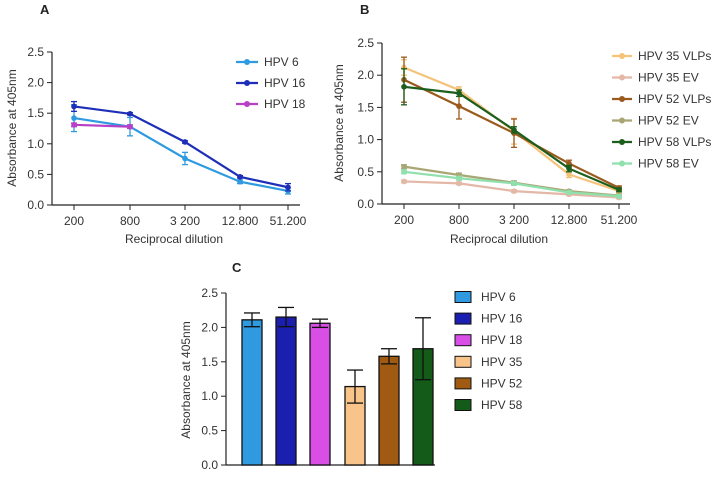 The height and width of the screenshot is (483, 724). Describe the element at coordinates (365, 140) in the screenshot. I see `panel-b-y-tick-label: 1.0` at that location.